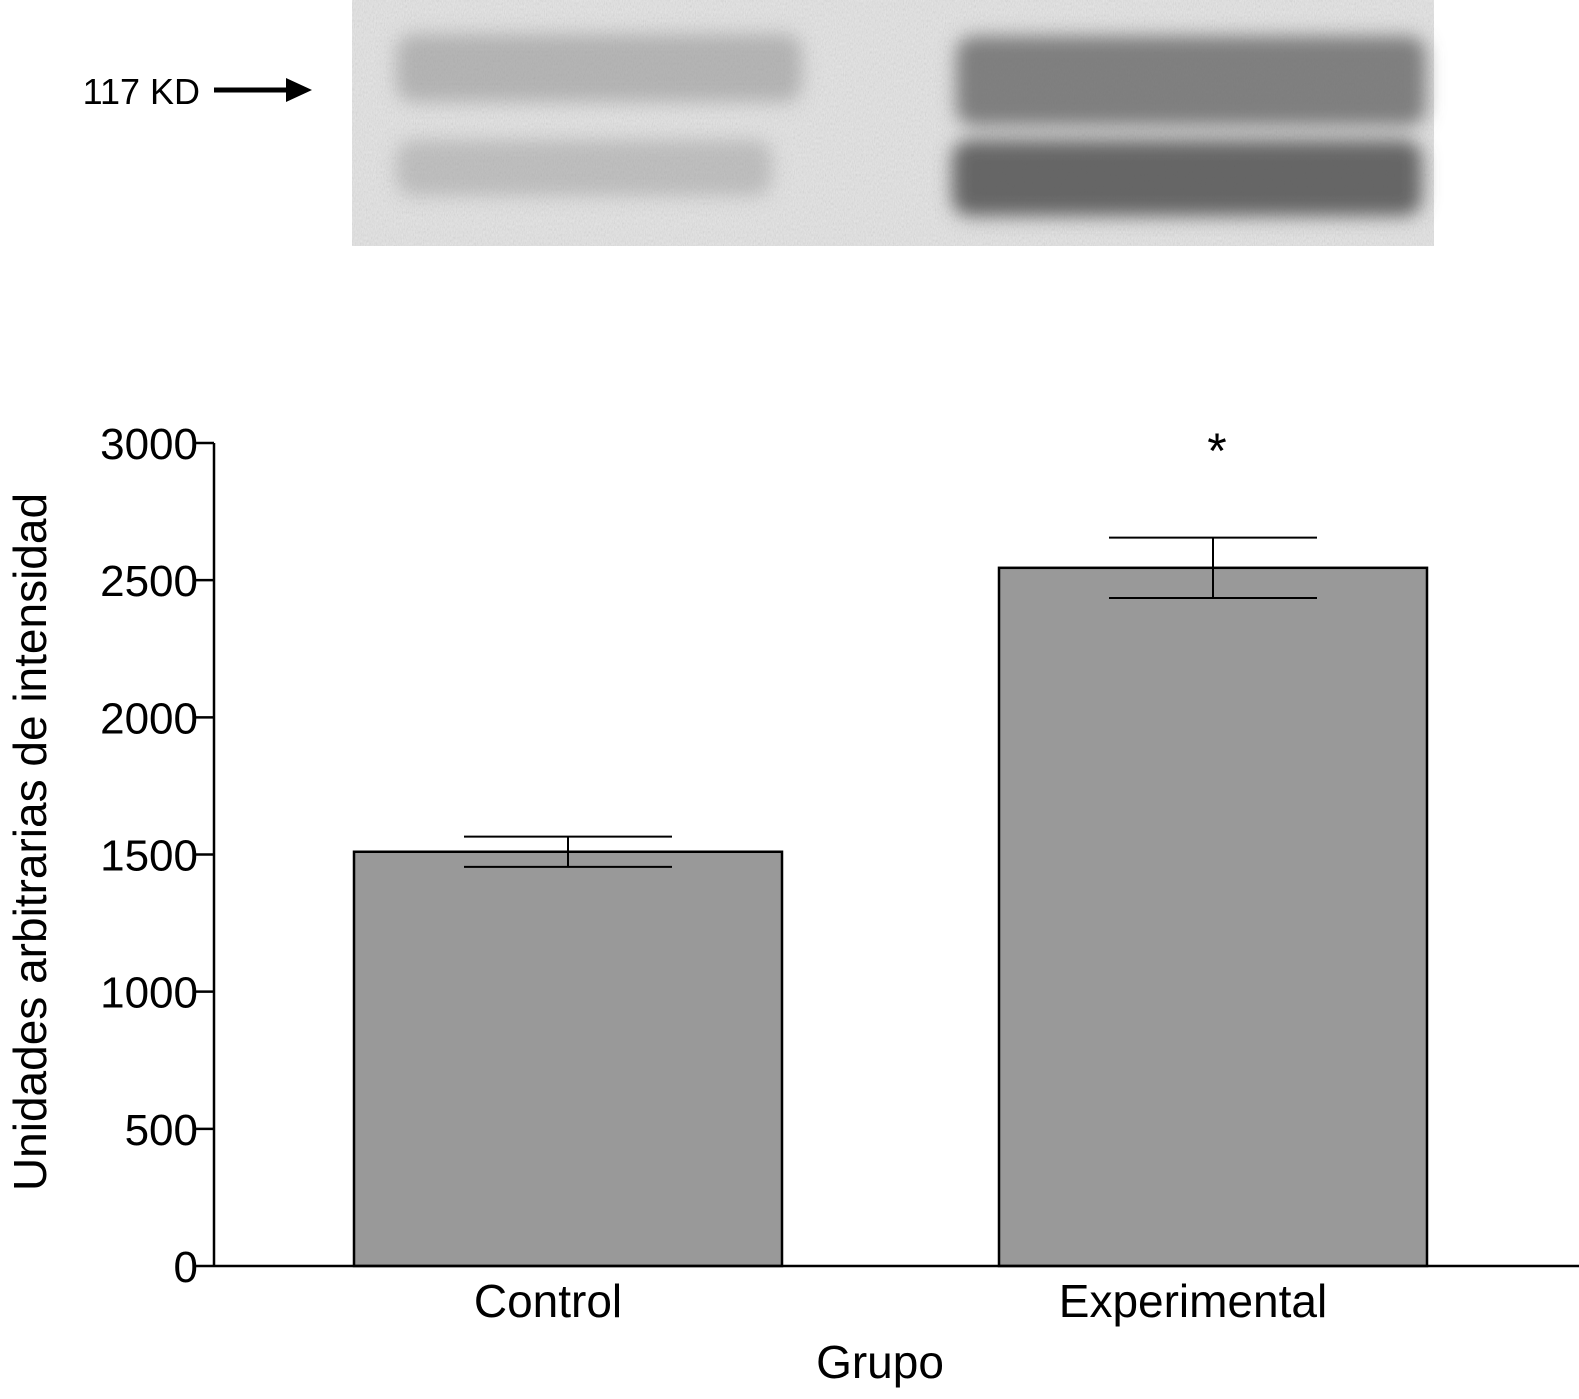  I want to click on y-tick-label: 0, so click(186, 1267).